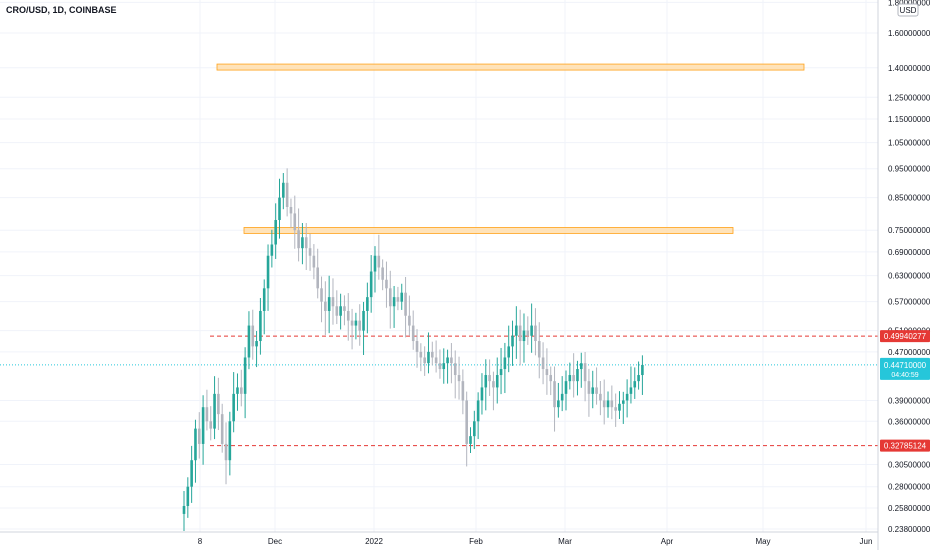  Describe the element at coordinates (905, 336) in the screenshot. I see `level-badge` at that location.